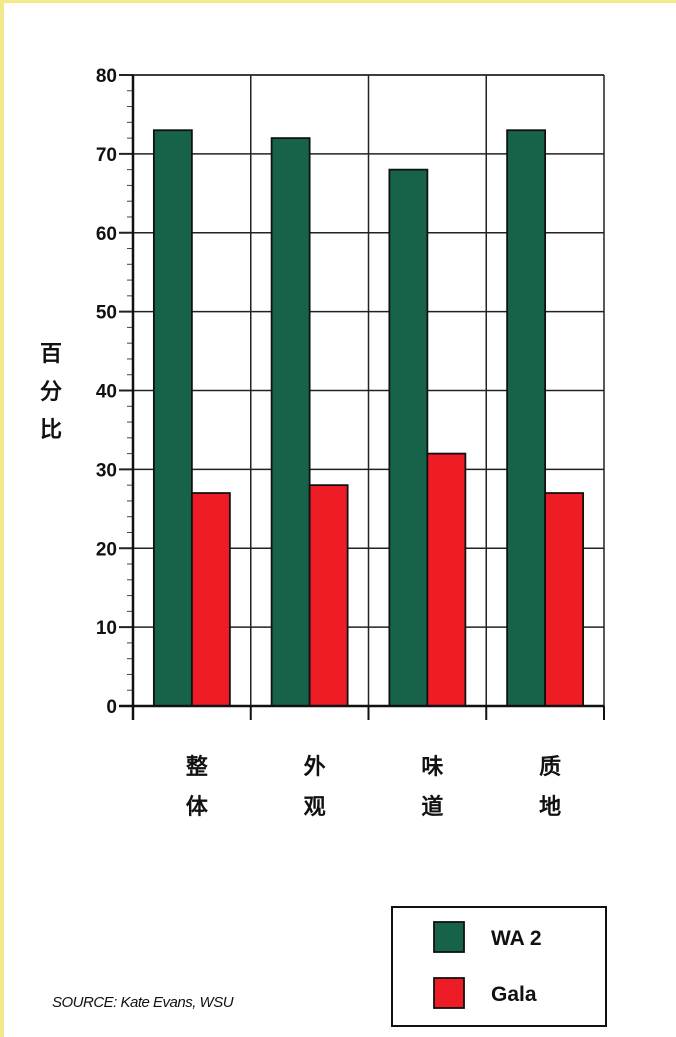  I want to click on legend-label-1: Gala, so click(514, 994).